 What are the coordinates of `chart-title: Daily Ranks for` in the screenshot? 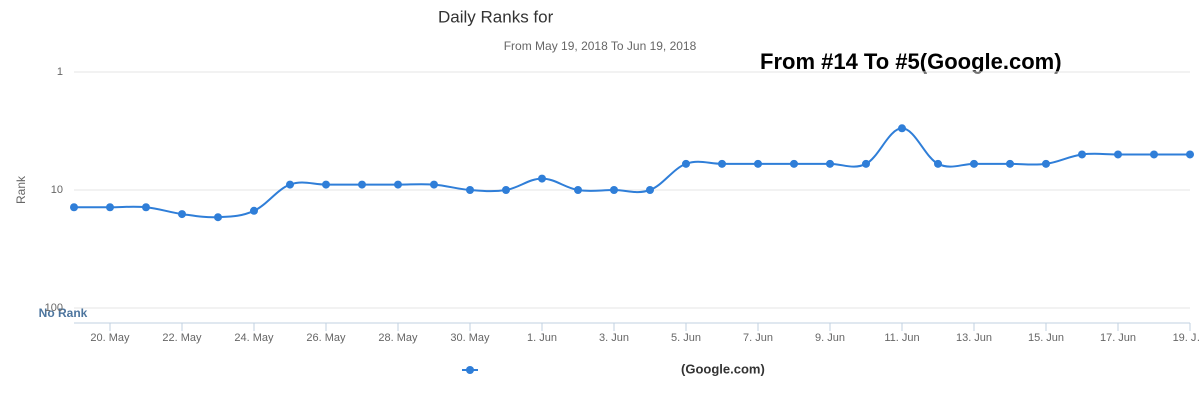 It's located at (496, 16).